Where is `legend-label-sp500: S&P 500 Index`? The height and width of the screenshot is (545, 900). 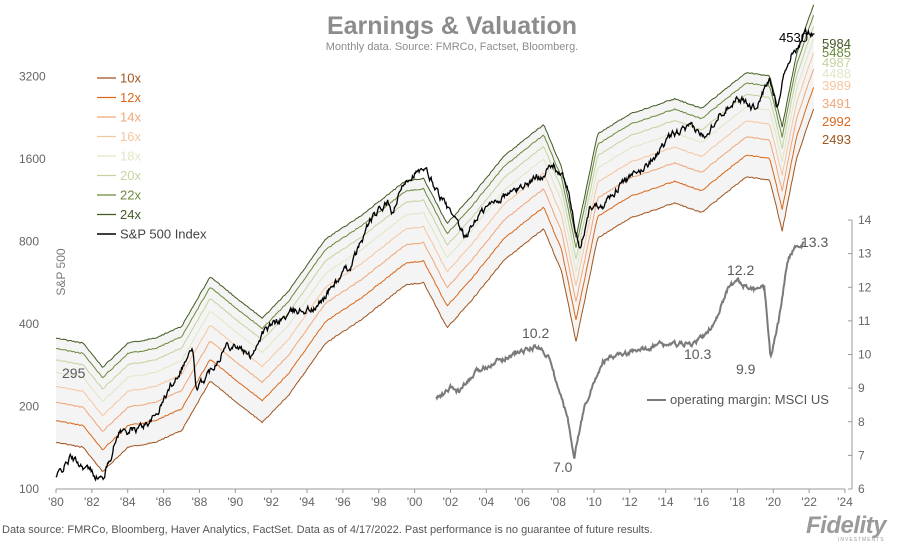
legend-label-sp500: S&P 500 Index is located at coordinates (163, 234).